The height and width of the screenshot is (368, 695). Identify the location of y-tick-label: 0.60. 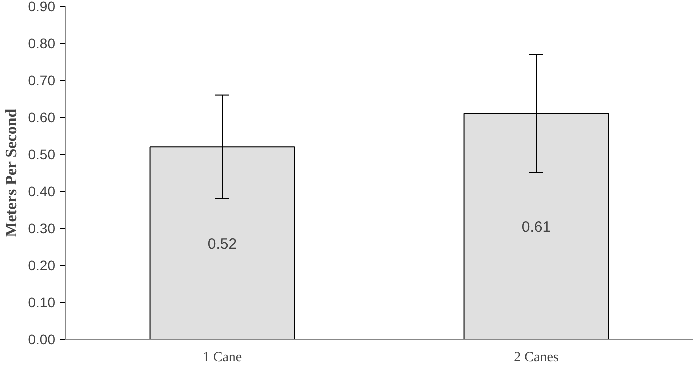
(42, 118).